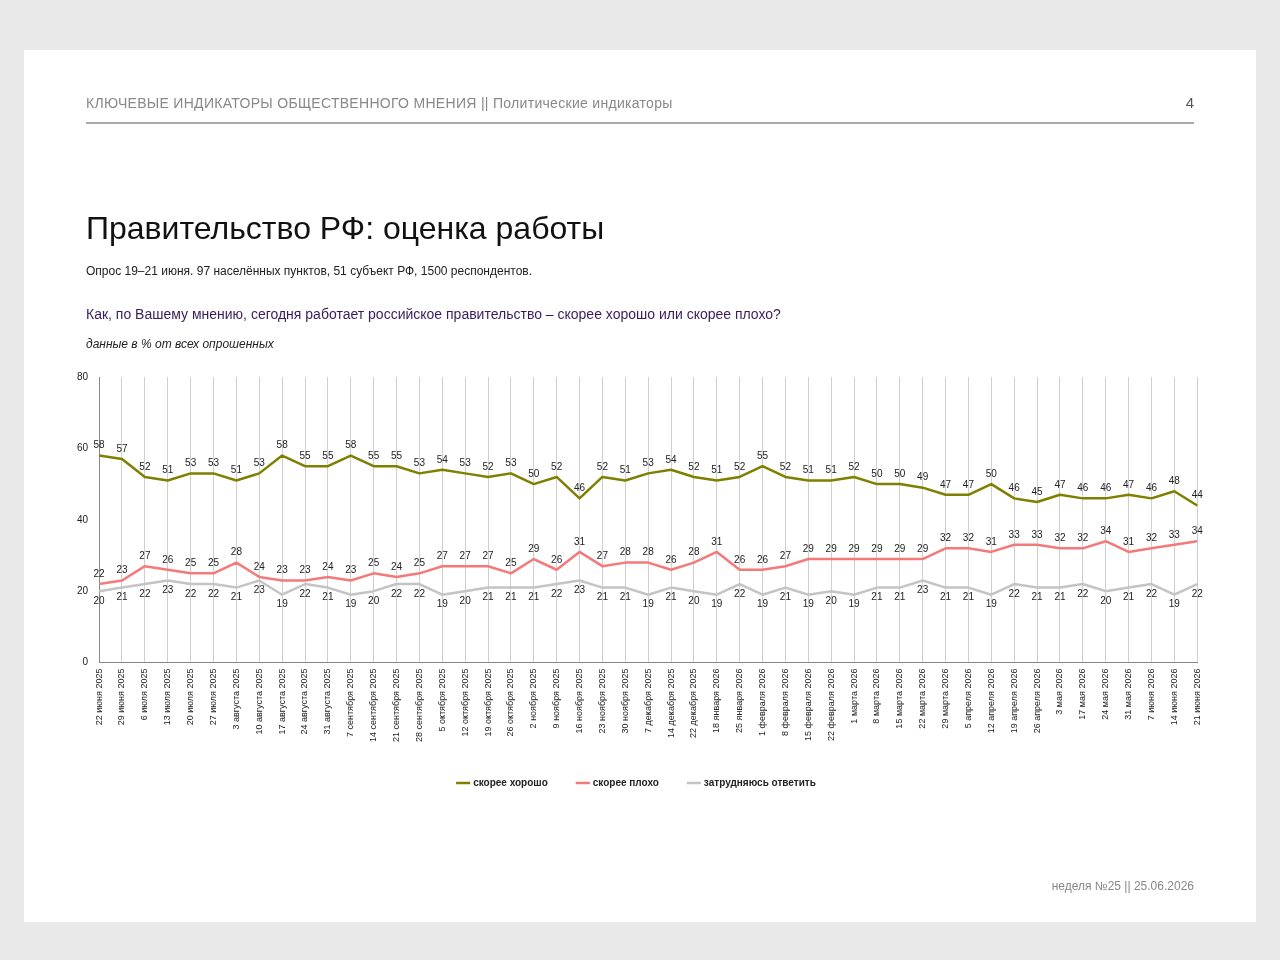  Describe the element at coordinates (190, 697) in the screenshot. I see `x-tick-label: 20 июля 2025` at that location.